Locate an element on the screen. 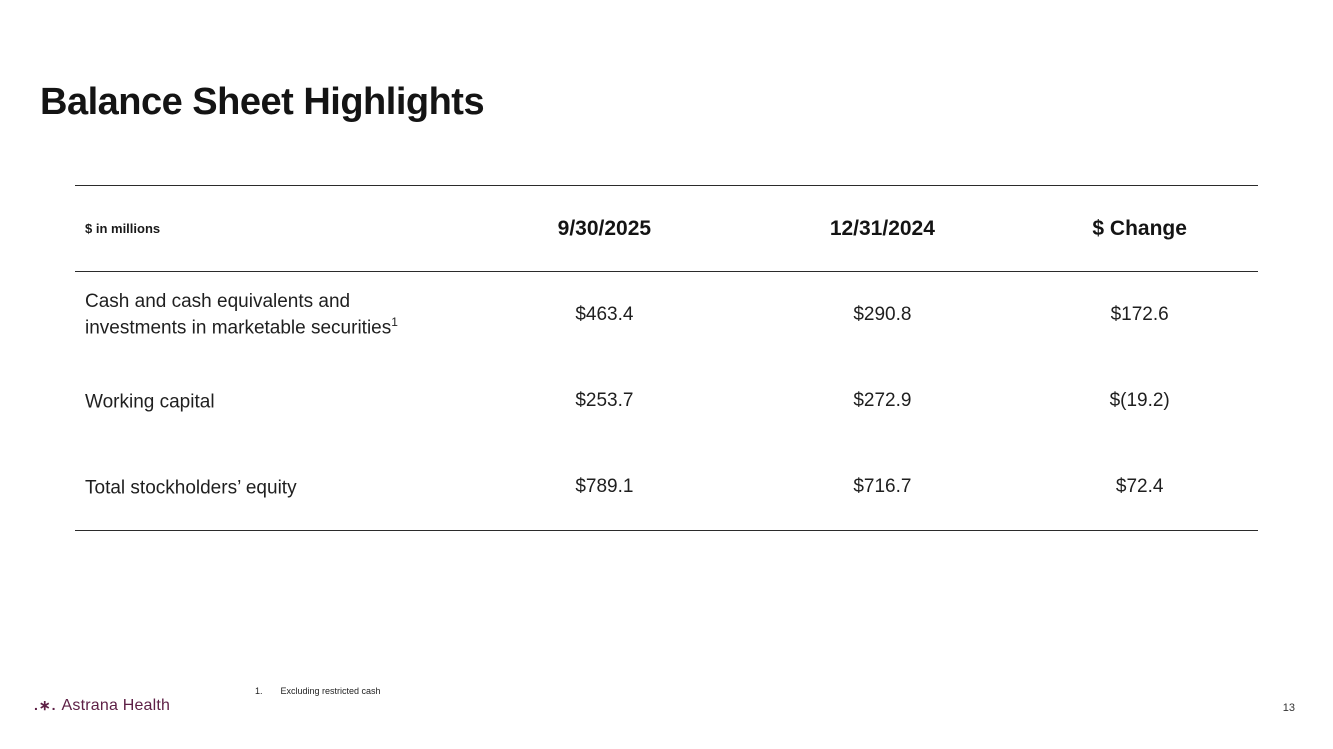  cell-value: $272.9 is located at coordinates (882, 400).